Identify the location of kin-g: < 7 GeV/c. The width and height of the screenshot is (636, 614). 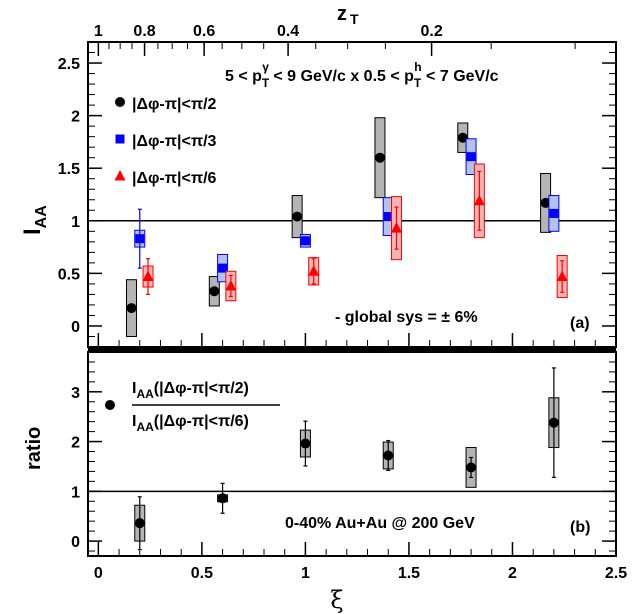
(460, 76).